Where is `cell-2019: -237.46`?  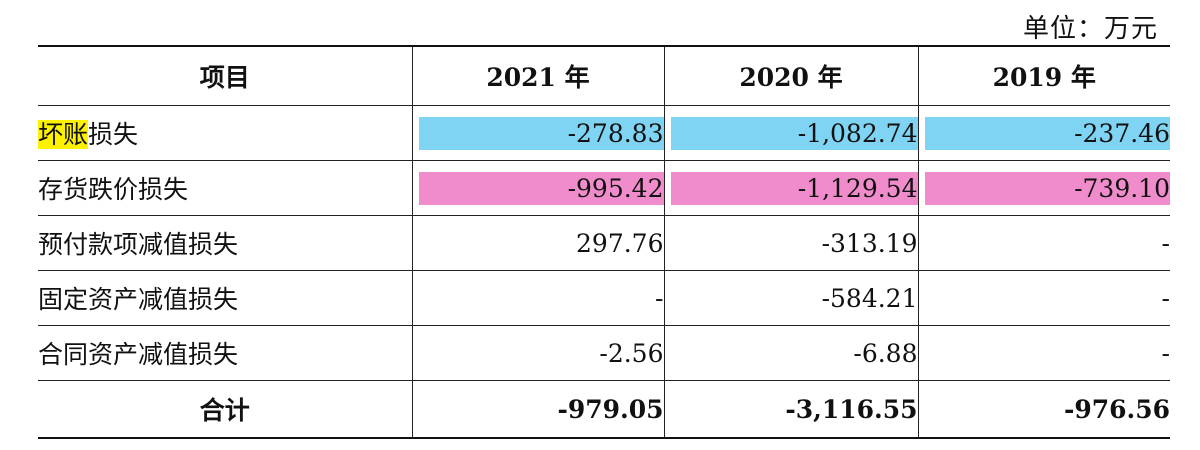
cell-2019: -237.46 is located at coordinates (1044, 133).